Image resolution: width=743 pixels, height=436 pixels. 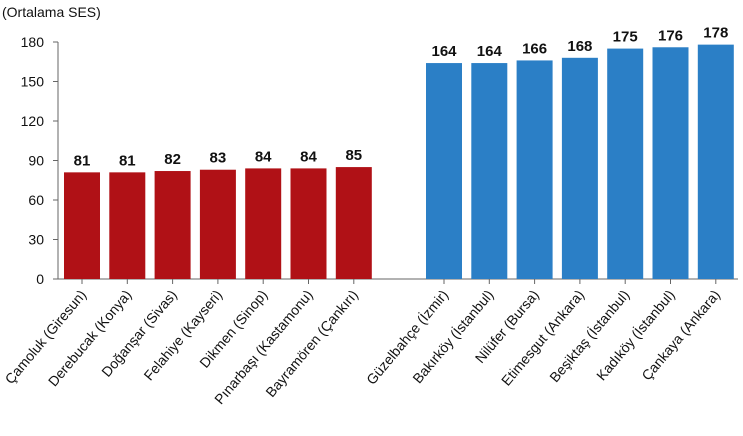 I want to click on category-label: Güzelbahçe (İzmir), so click(x=406, y=337).